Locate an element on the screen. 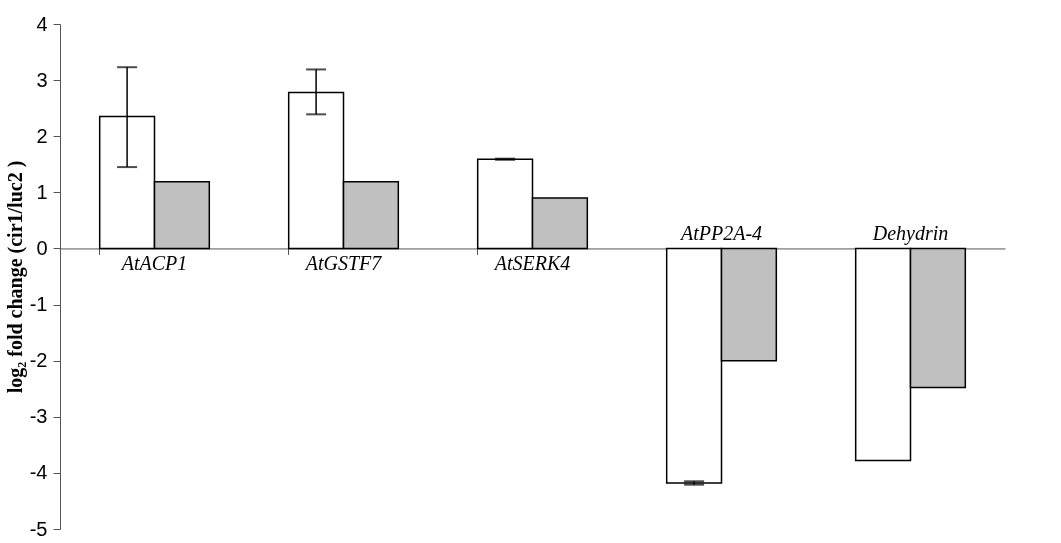  x-tick-label: AtGSTF7 is located at coordinates (343, 263).